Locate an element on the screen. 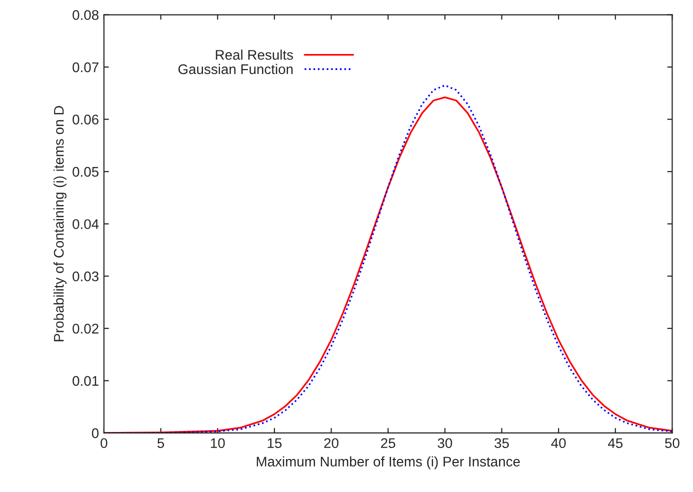 This screenshot has height=492, width=693. y-tick-label: 0.01 is located at coordinates (85, 381).